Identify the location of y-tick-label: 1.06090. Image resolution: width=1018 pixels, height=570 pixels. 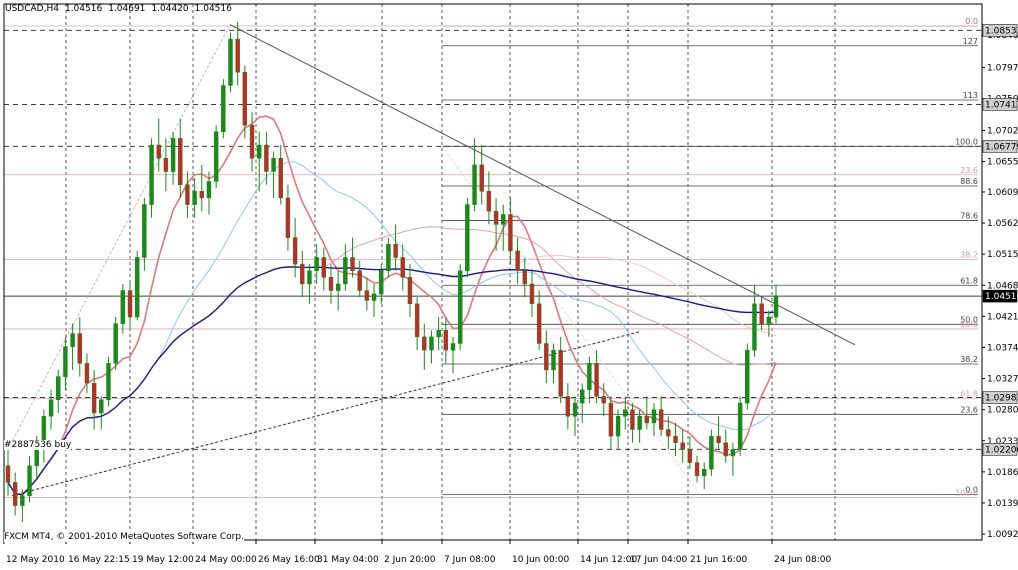
(1002, 193).